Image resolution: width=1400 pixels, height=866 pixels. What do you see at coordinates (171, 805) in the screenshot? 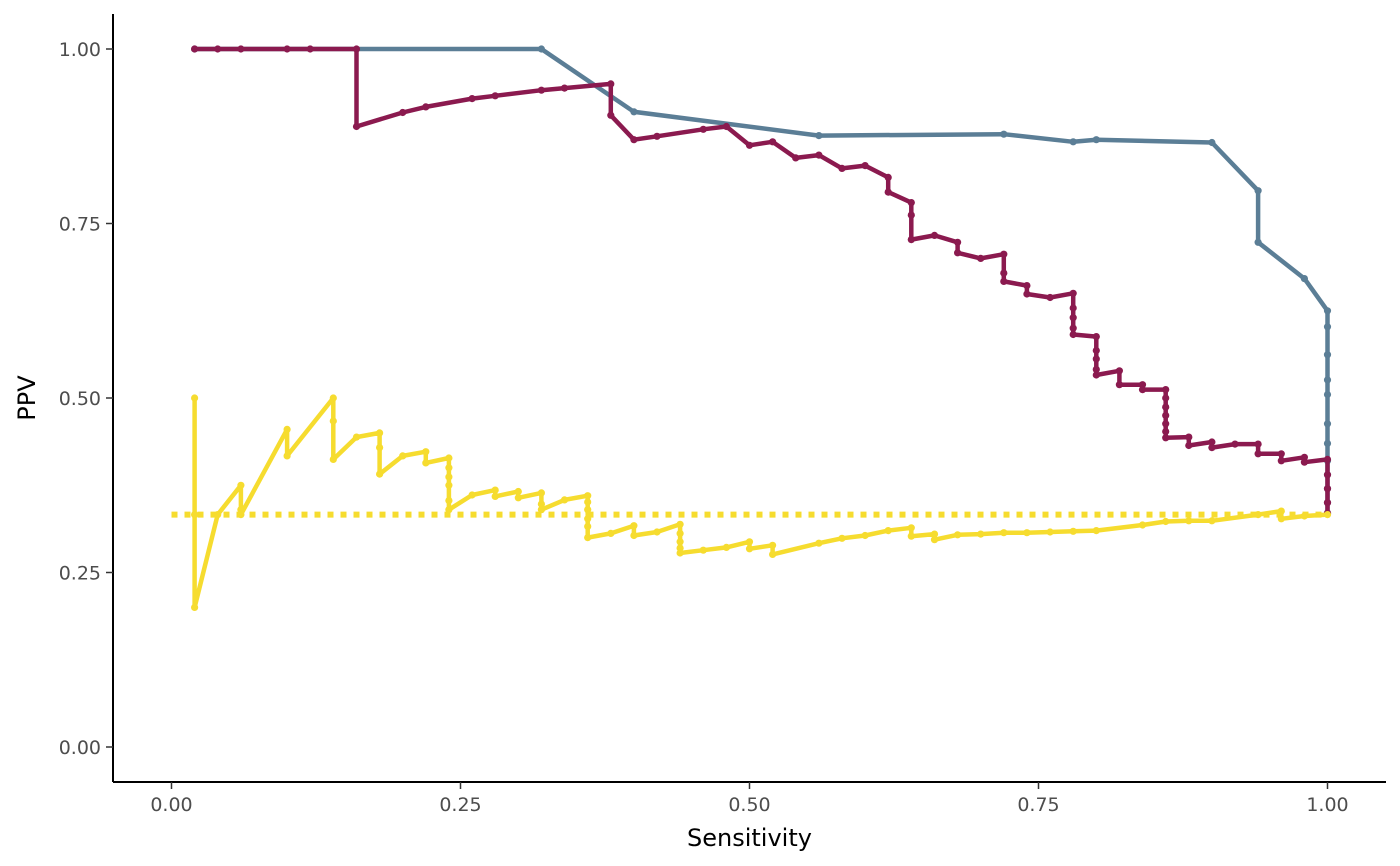
I see `x-tick-label: 0.00` at bounding box center [171, 805].